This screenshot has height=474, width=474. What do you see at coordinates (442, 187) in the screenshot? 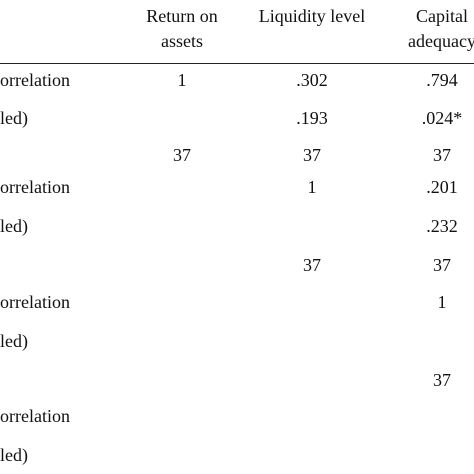
I see `table-cell: .201` at bounding box center [442, 187].